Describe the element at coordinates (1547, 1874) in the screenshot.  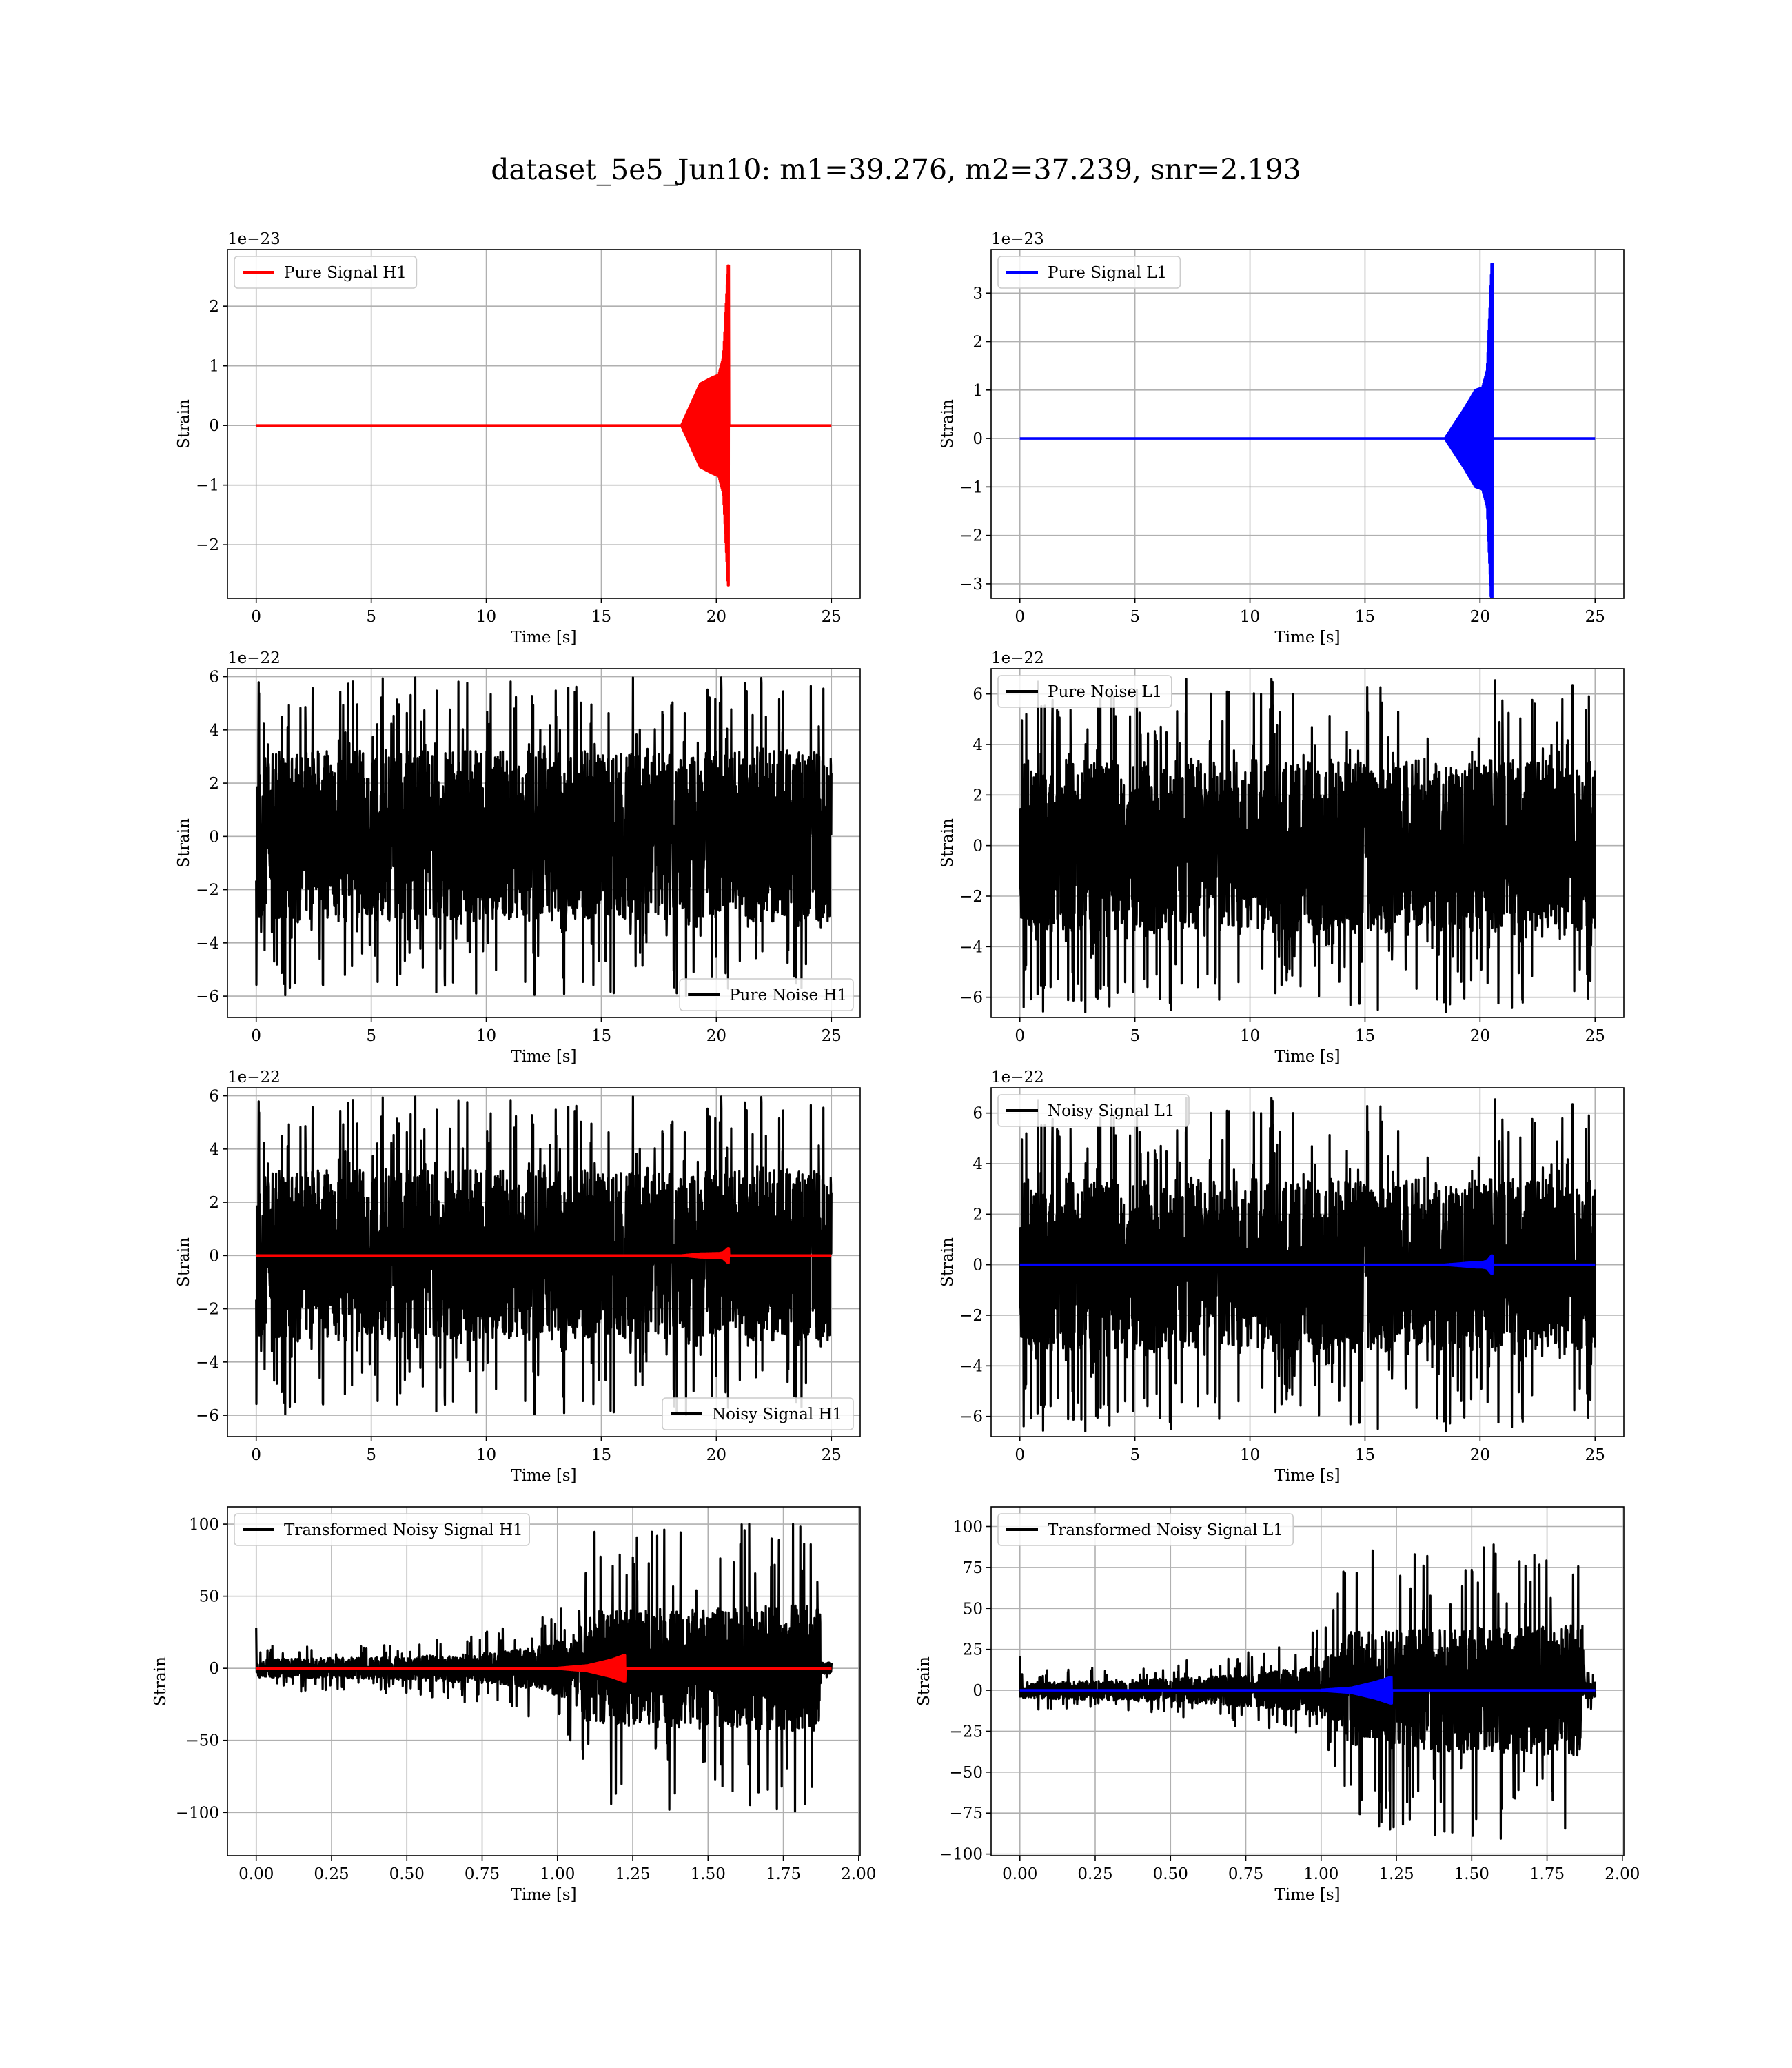
I see `x-tick-label: 1.75` at that location.